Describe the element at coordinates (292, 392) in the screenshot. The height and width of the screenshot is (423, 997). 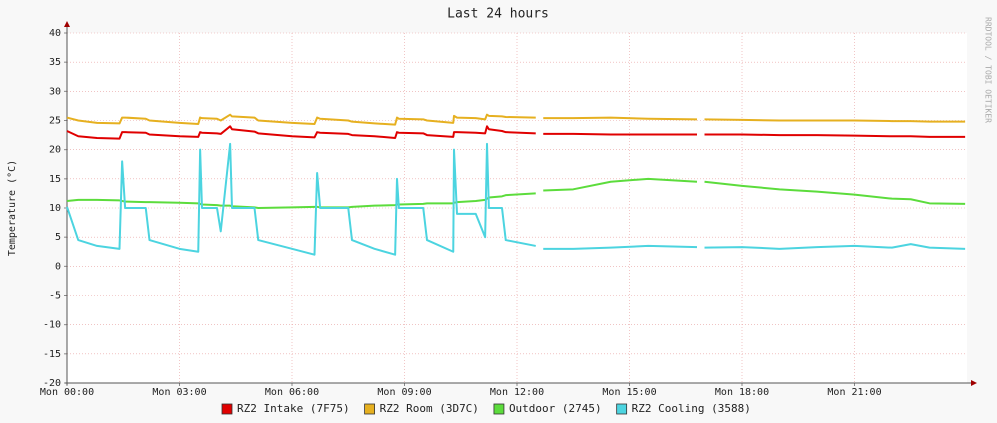
I see `x-tick-label: Mon 06:00` at that location.